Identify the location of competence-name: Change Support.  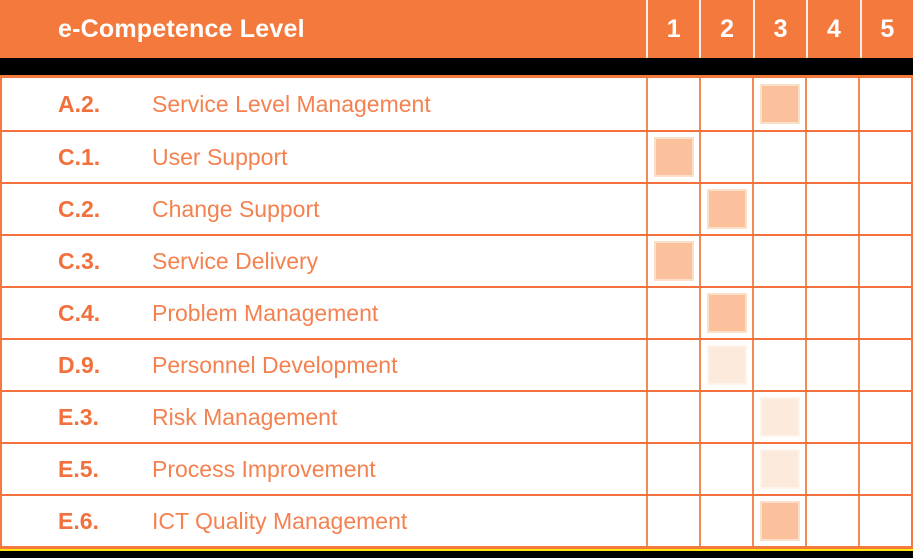
(236, 208).